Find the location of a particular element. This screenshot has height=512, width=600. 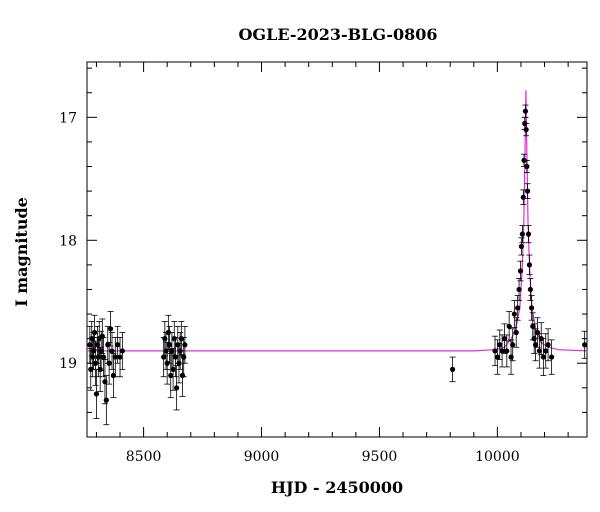

x-axis-label: HJD - 2450000 is located at coordinates (337, 487).